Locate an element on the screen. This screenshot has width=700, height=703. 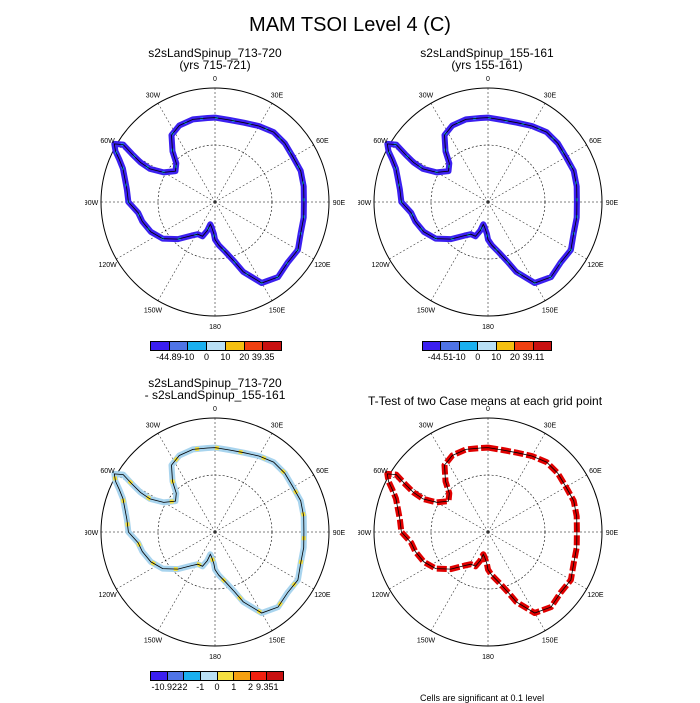
significant-cells is located at coordinates (482, 530).